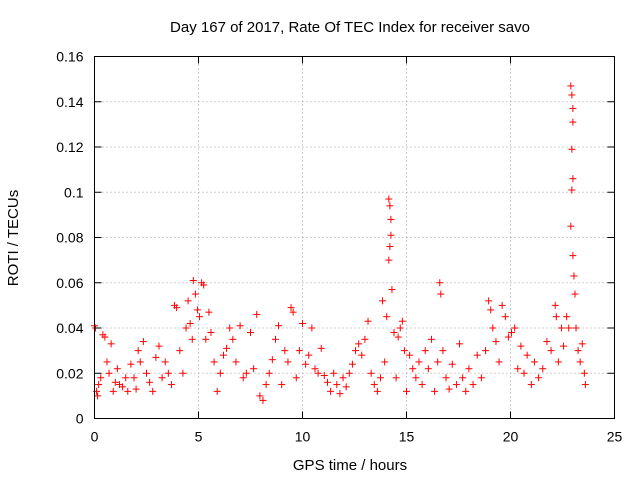  Describe the element at coordinates (357, 437) in the screenshot. I see `x-tick-labels: 0 5 10 15 20 25` at that location.